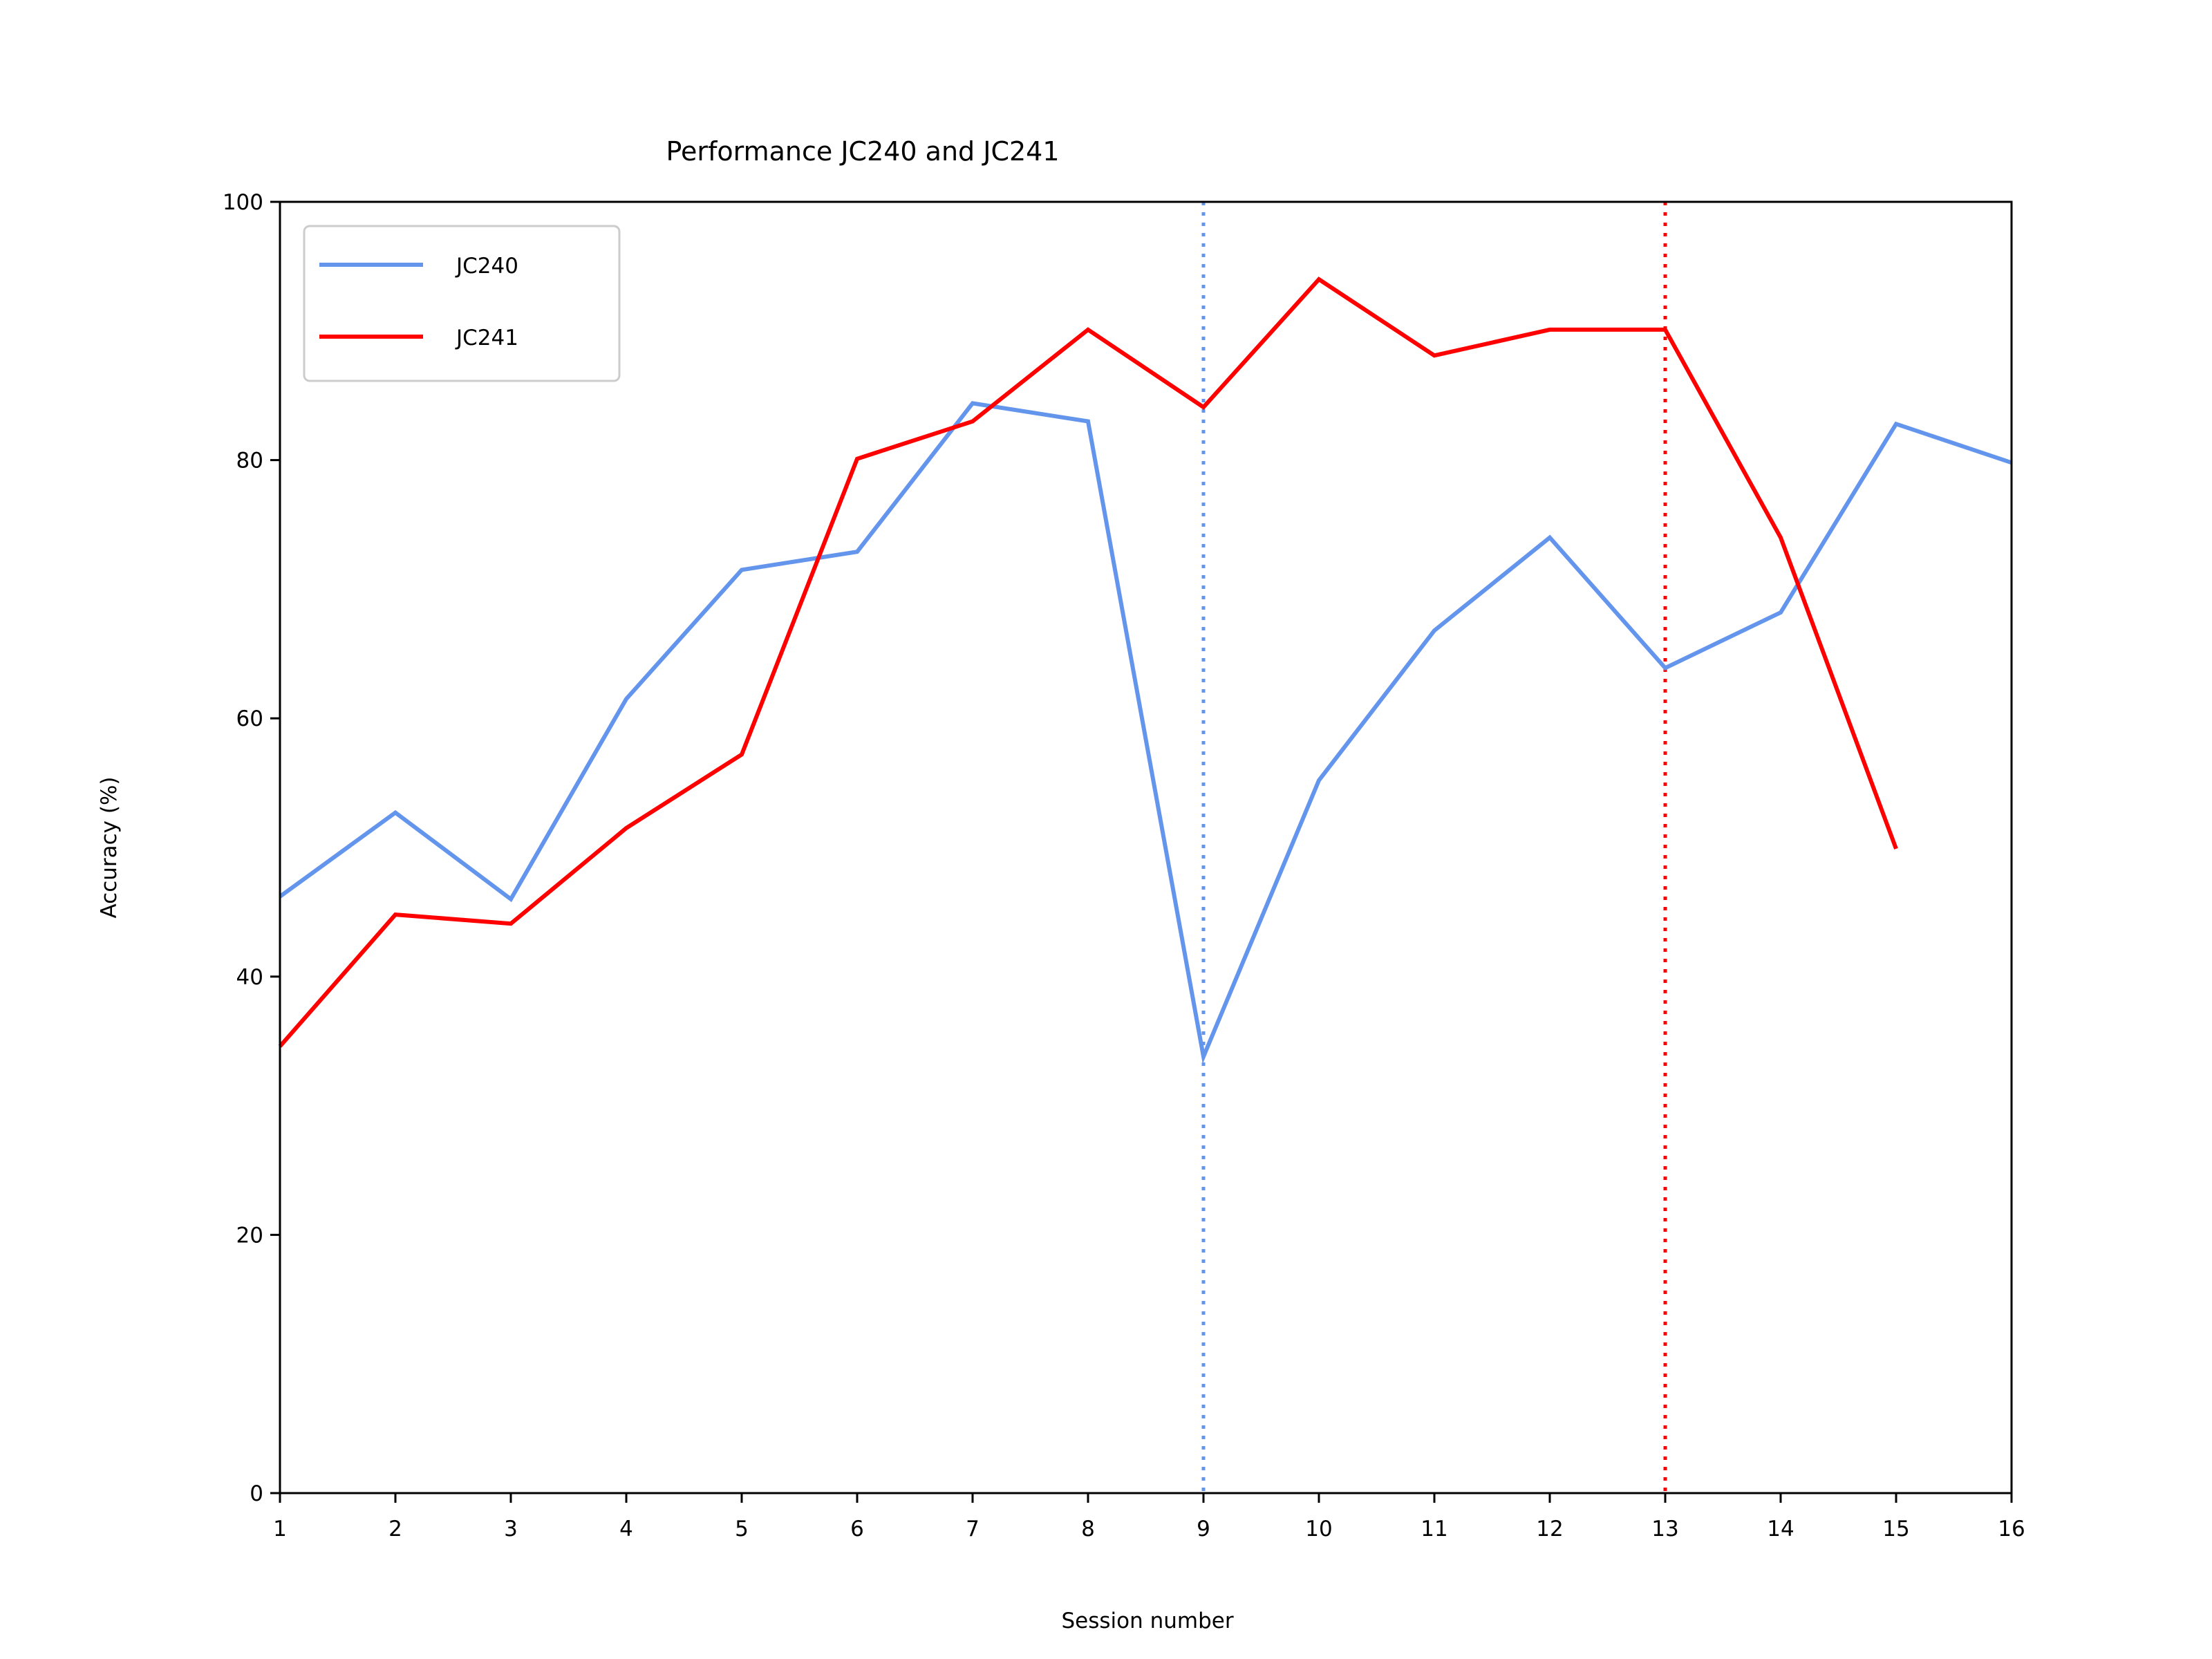 This screenshot has width=2212, height=1659. I want to click on y-tick-label: 40, so click(249, 978).